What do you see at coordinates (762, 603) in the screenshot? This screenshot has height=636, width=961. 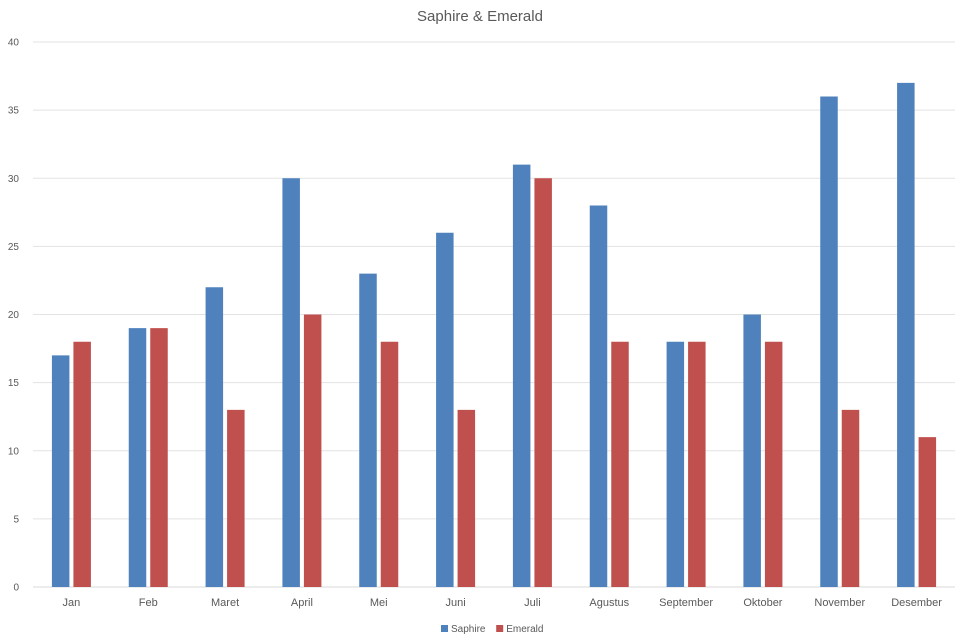 I see `x-tick-label: Oktober` at bounding box center [762, 603].